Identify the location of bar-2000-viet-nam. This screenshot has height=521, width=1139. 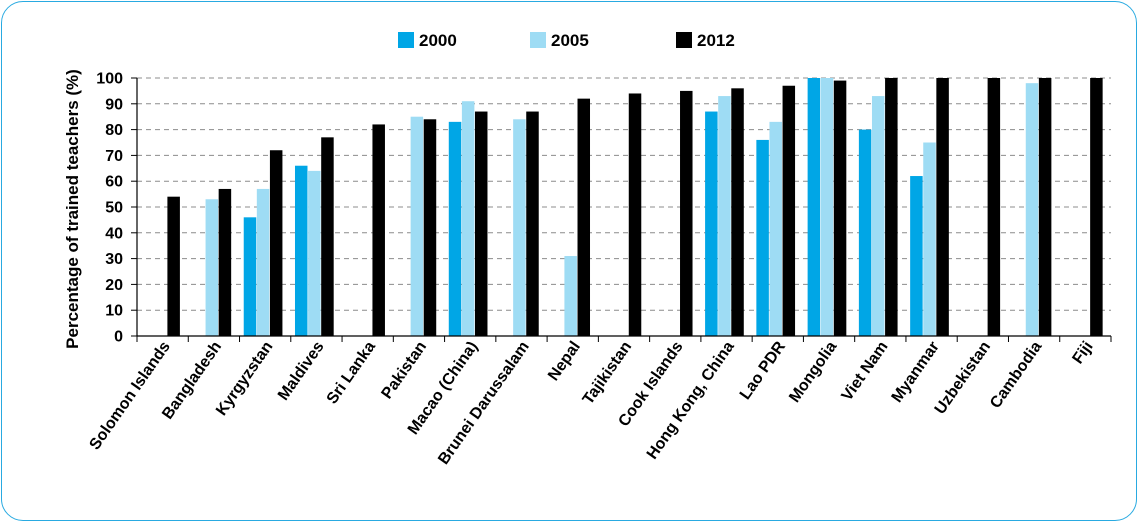
(865, 232).